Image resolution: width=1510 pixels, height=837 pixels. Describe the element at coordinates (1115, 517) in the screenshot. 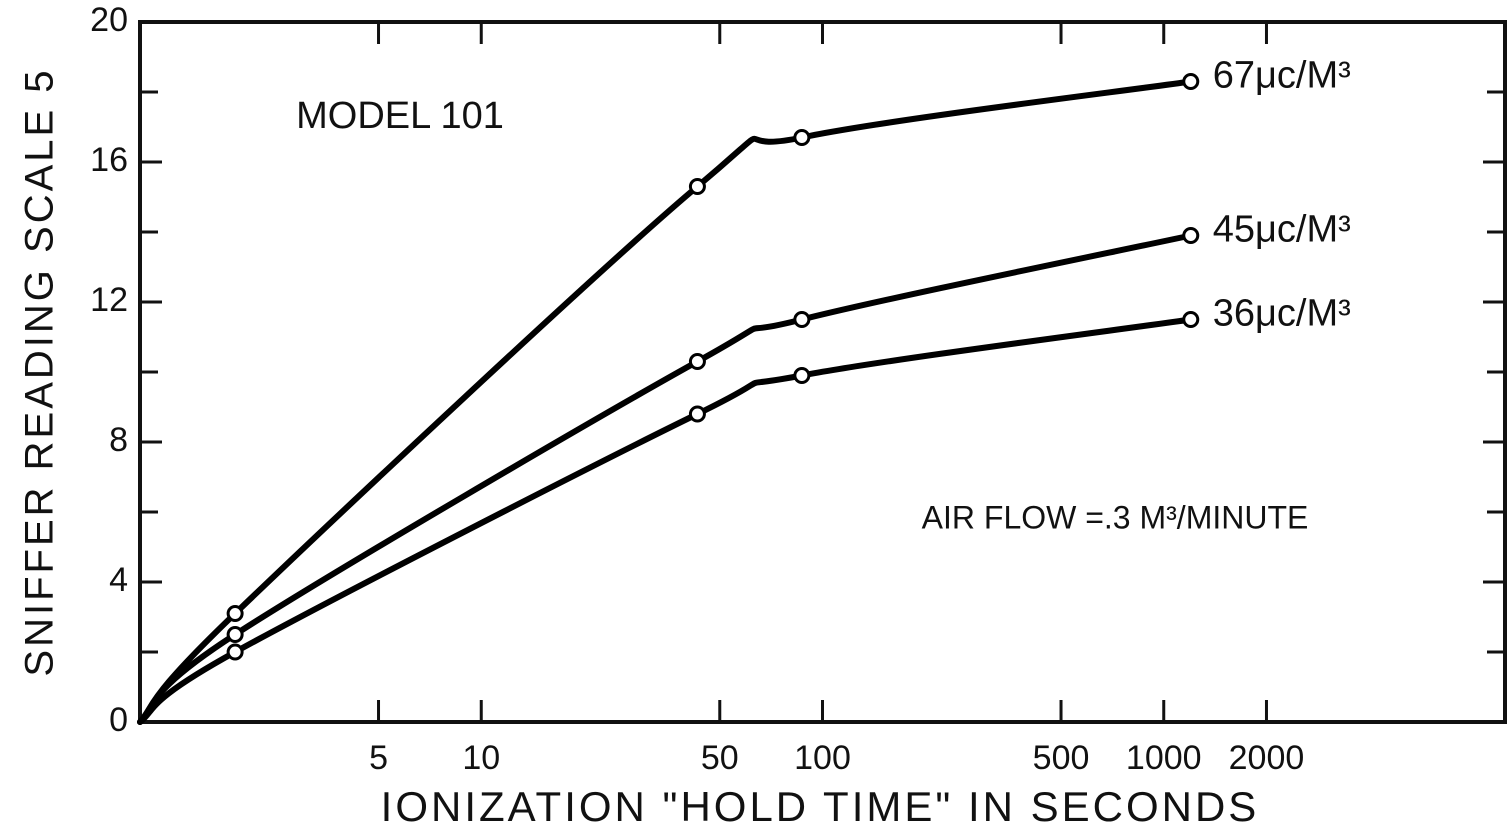

I see `annotation: AIR FLOW =.3 M³/MINUTE` at that location.